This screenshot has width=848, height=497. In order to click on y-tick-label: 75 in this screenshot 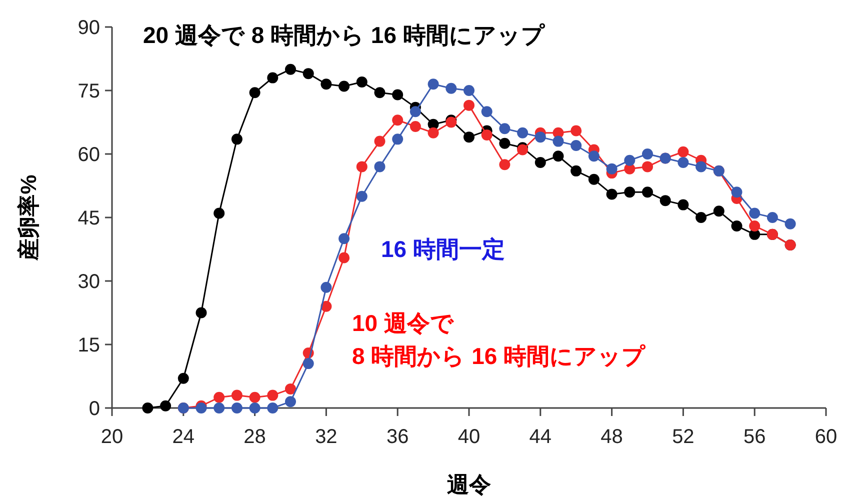, I will do `click(89, 91)`.